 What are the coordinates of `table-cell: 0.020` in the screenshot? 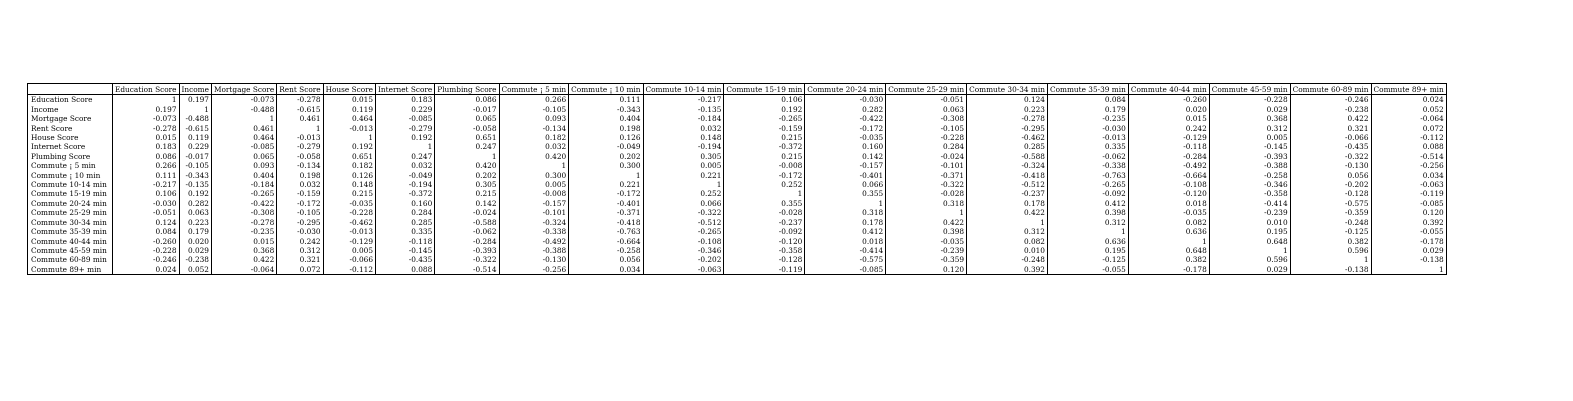 It's located at (1168, 109).